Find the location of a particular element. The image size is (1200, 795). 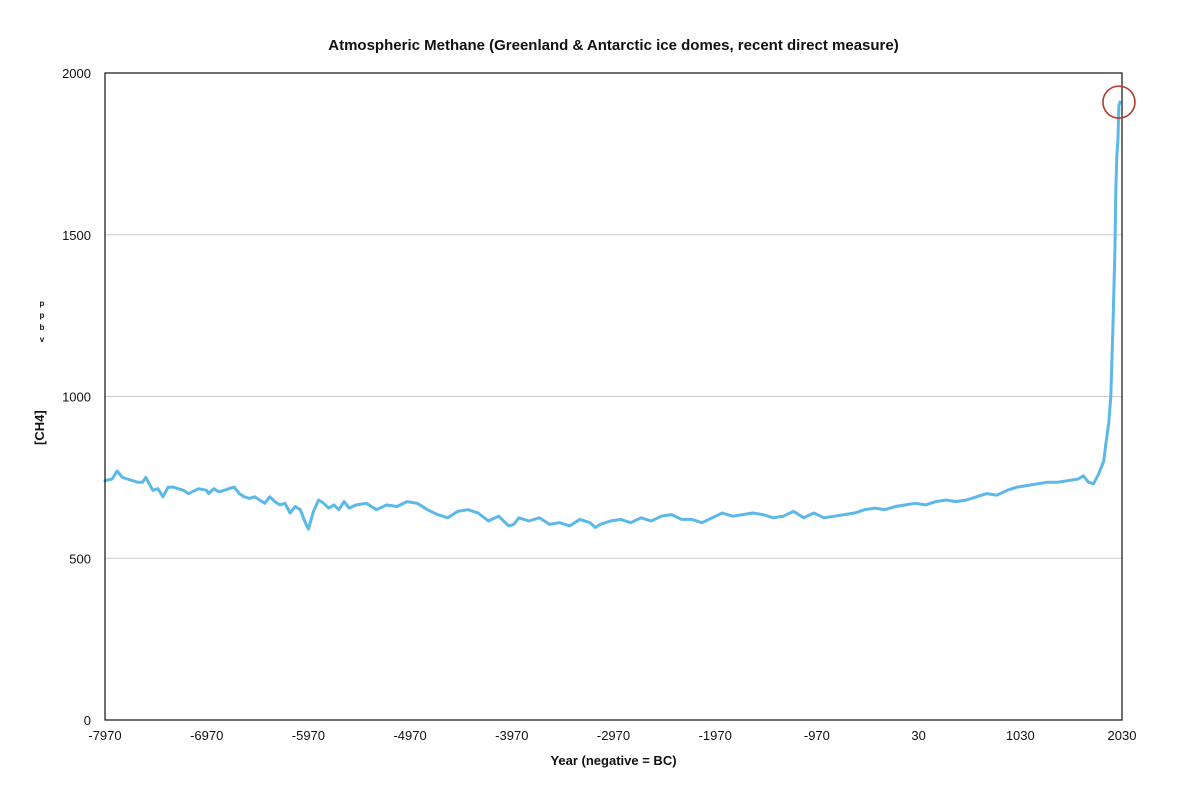

x-tick-label: -3970 is located at coordinates (511, 735).